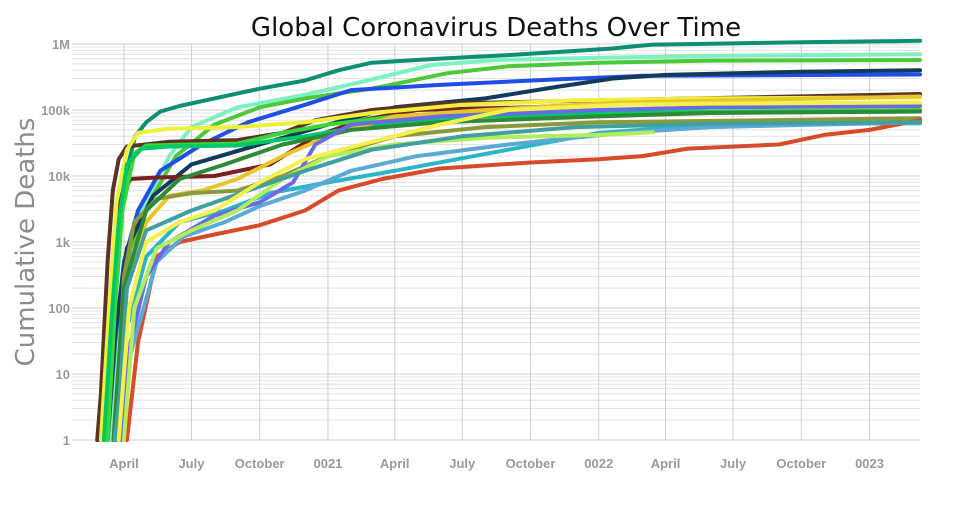 This screenshot has width=960, height=505. Describe the element at coordinates (59, 176) in the screenshot. I see `y-tick-label: 10k` at that location.